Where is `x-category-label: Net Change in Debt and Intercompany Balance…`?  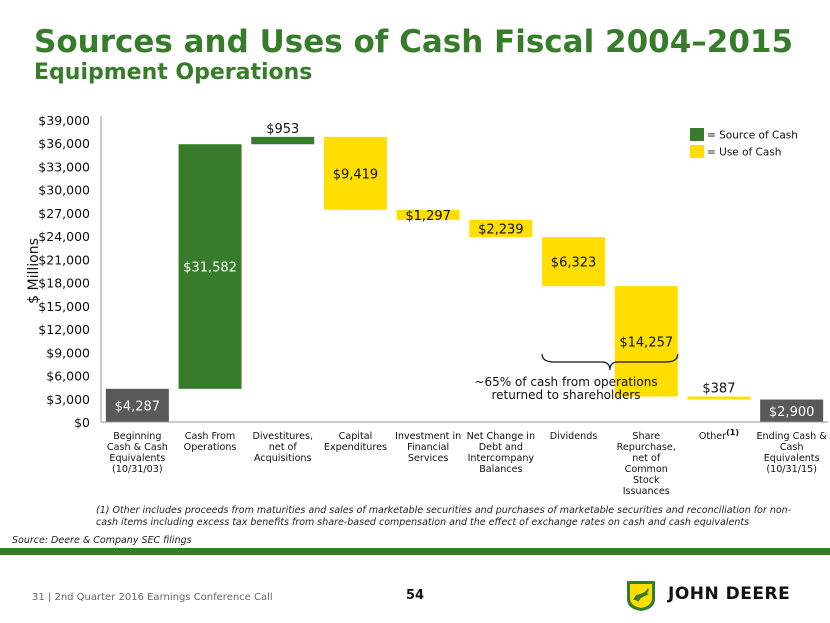
x-category-label: Net Change in Debt and Intercompany Balance… is located at coordinates (501, 453).